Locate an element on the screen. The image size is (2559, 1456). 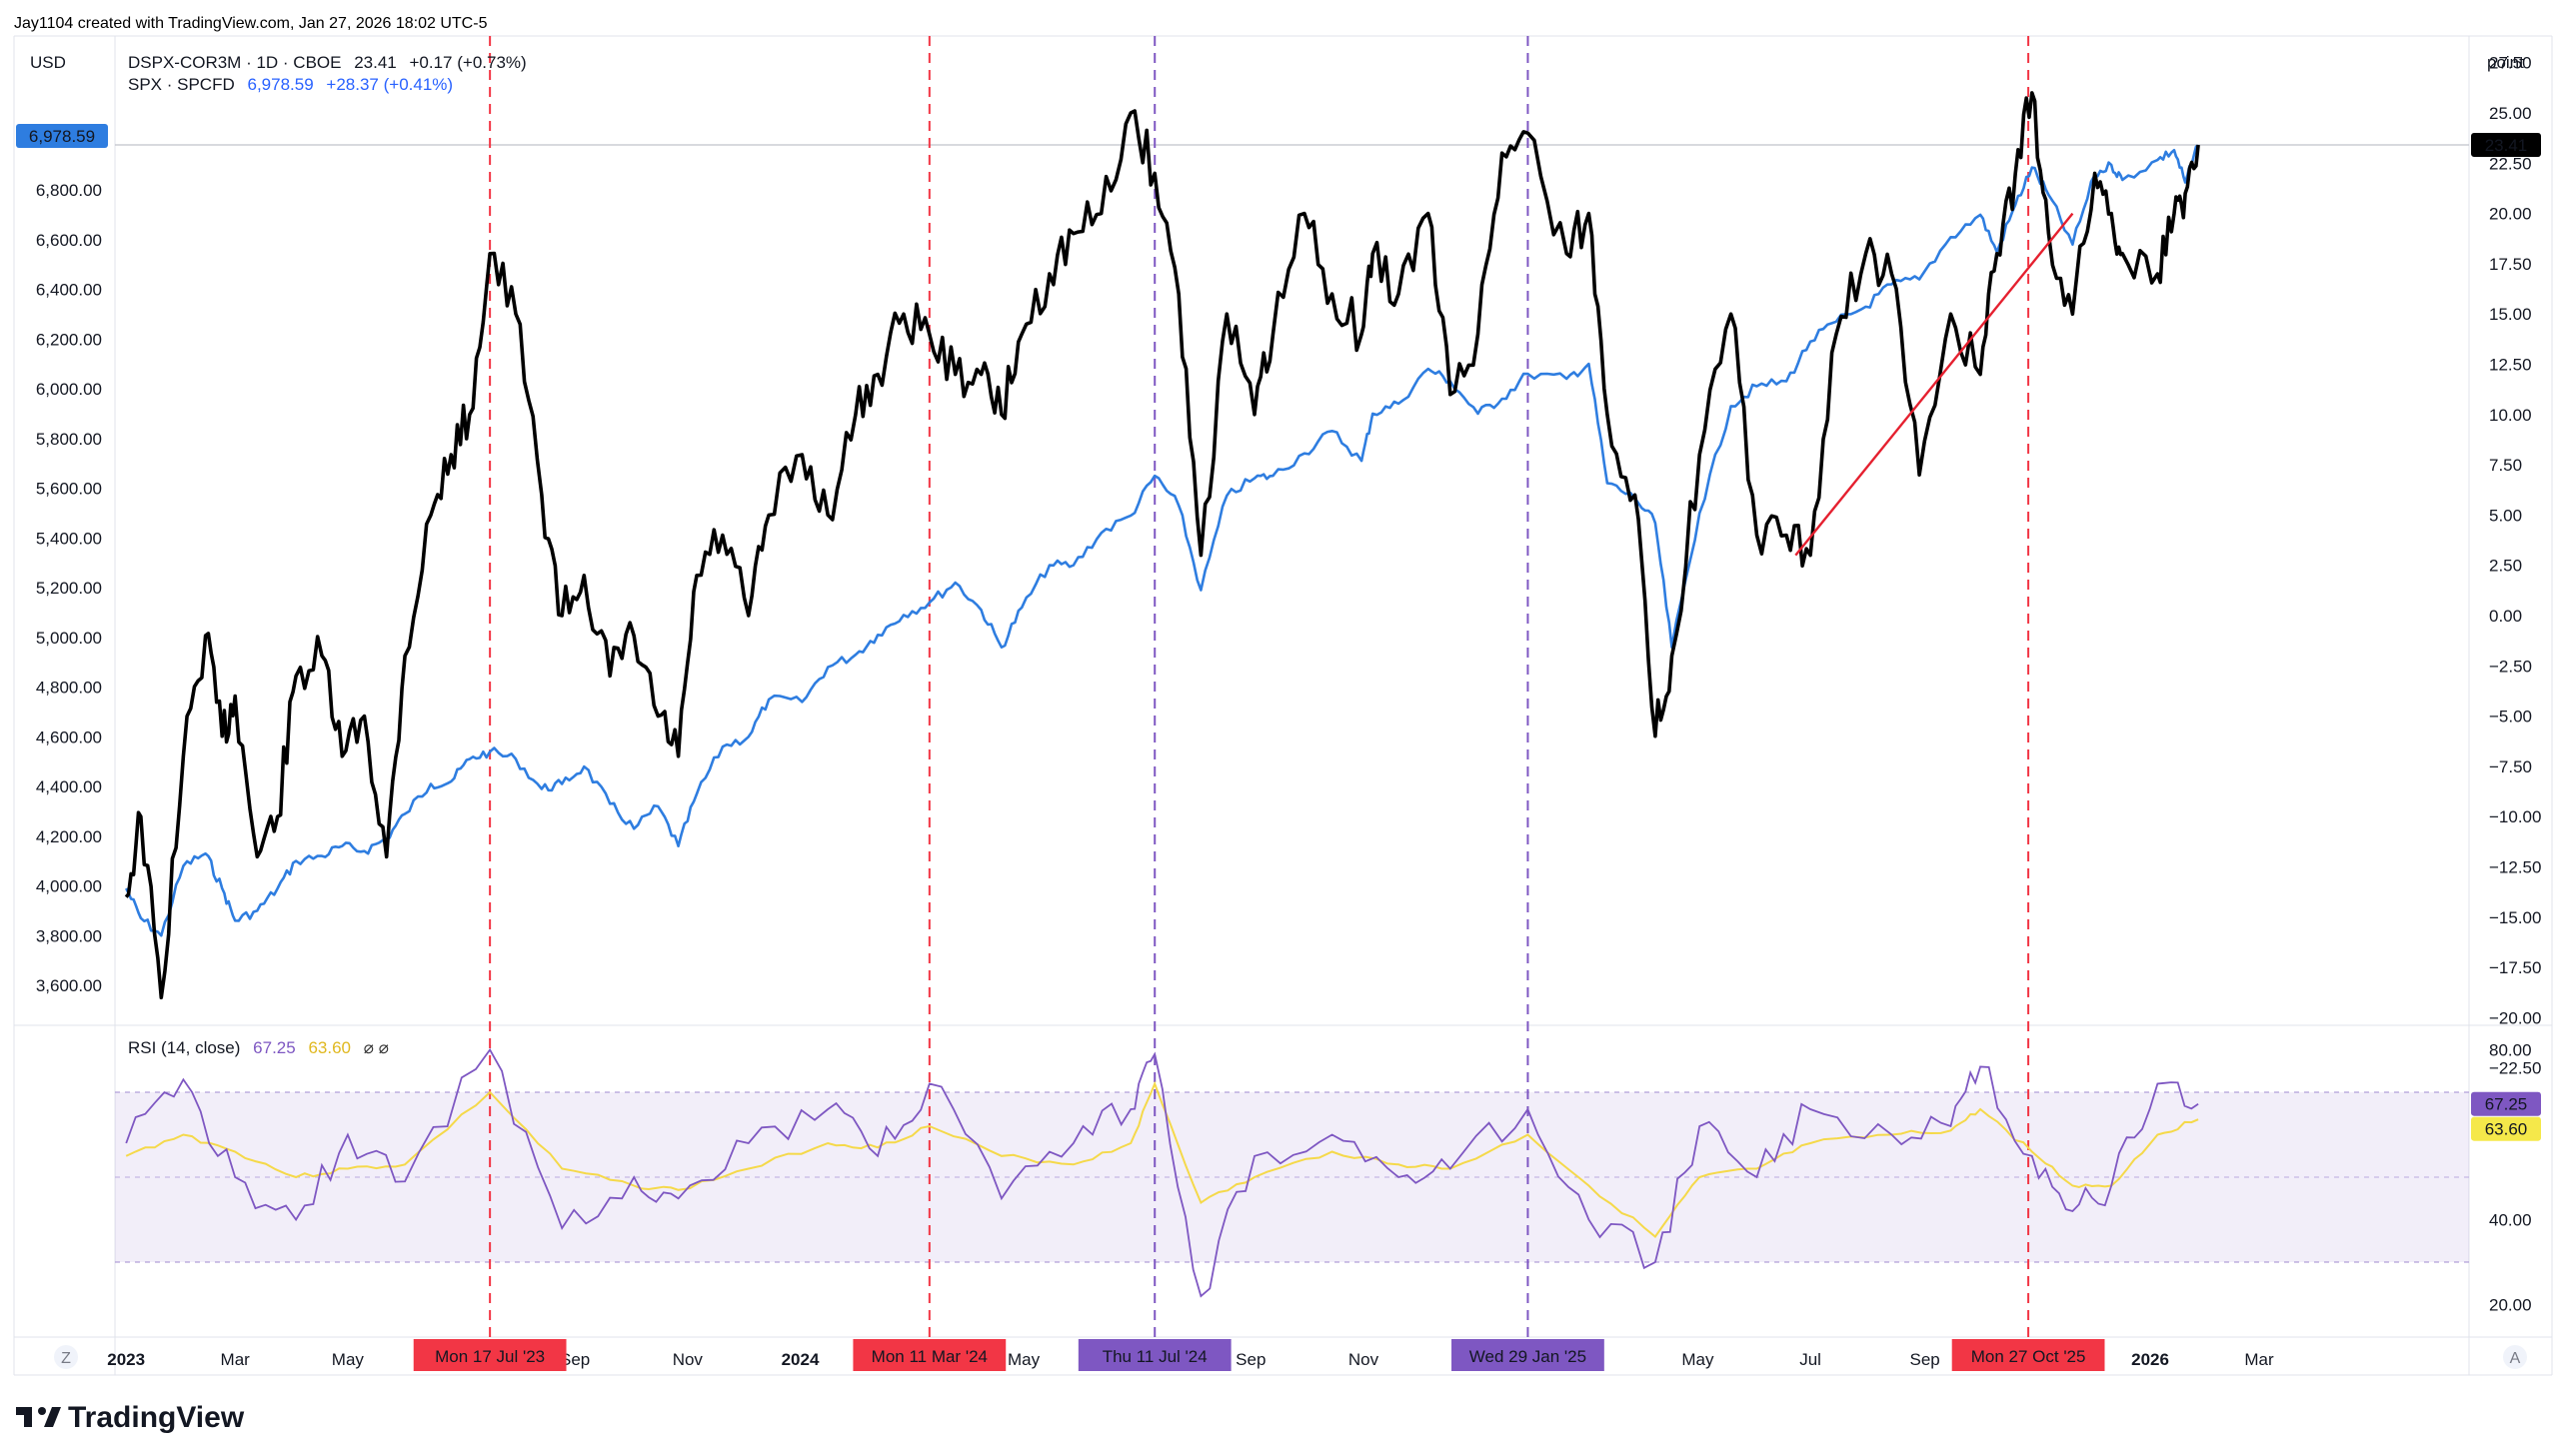
spx-badge-text: 6,978.59 is located at coordinates (62, 136).